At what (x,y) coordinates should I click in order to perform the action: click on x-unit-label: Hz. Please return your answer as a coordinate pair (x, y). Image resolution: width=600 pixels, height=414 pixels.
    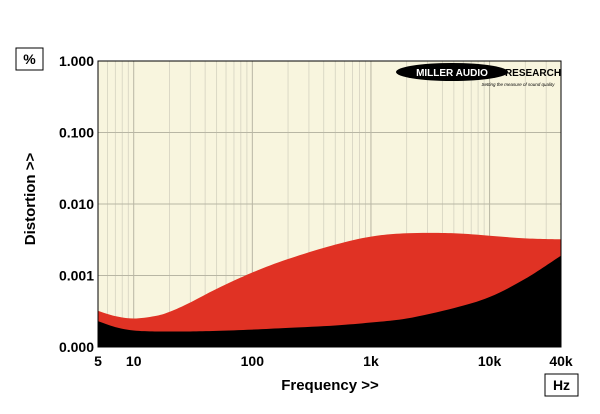
    Looking at the image, I should click on (561, 385).